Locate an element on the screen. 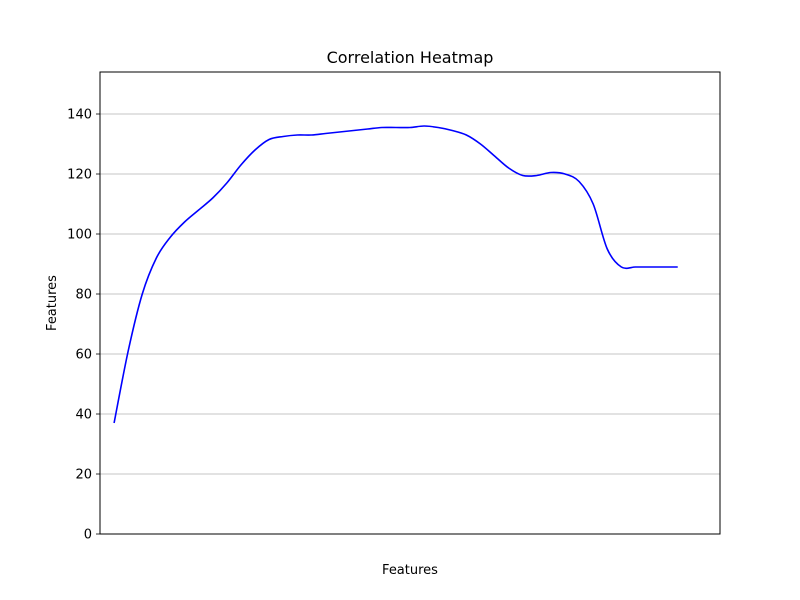  y-axis-title: Features is located at coordinates (52, 303).